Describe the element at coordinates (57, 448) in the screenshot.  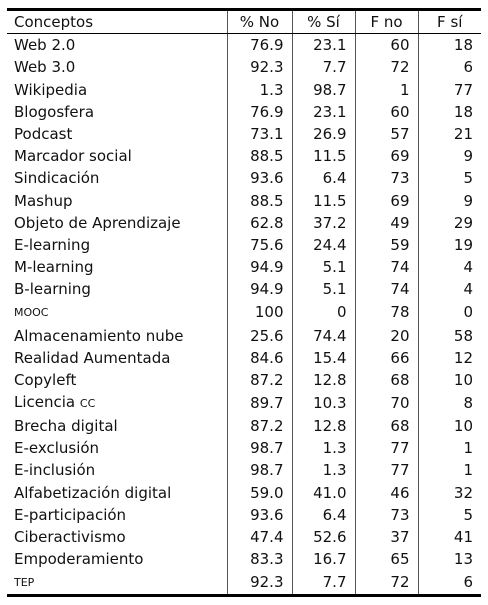
I see `concept-label: E-exclusión` at that location.